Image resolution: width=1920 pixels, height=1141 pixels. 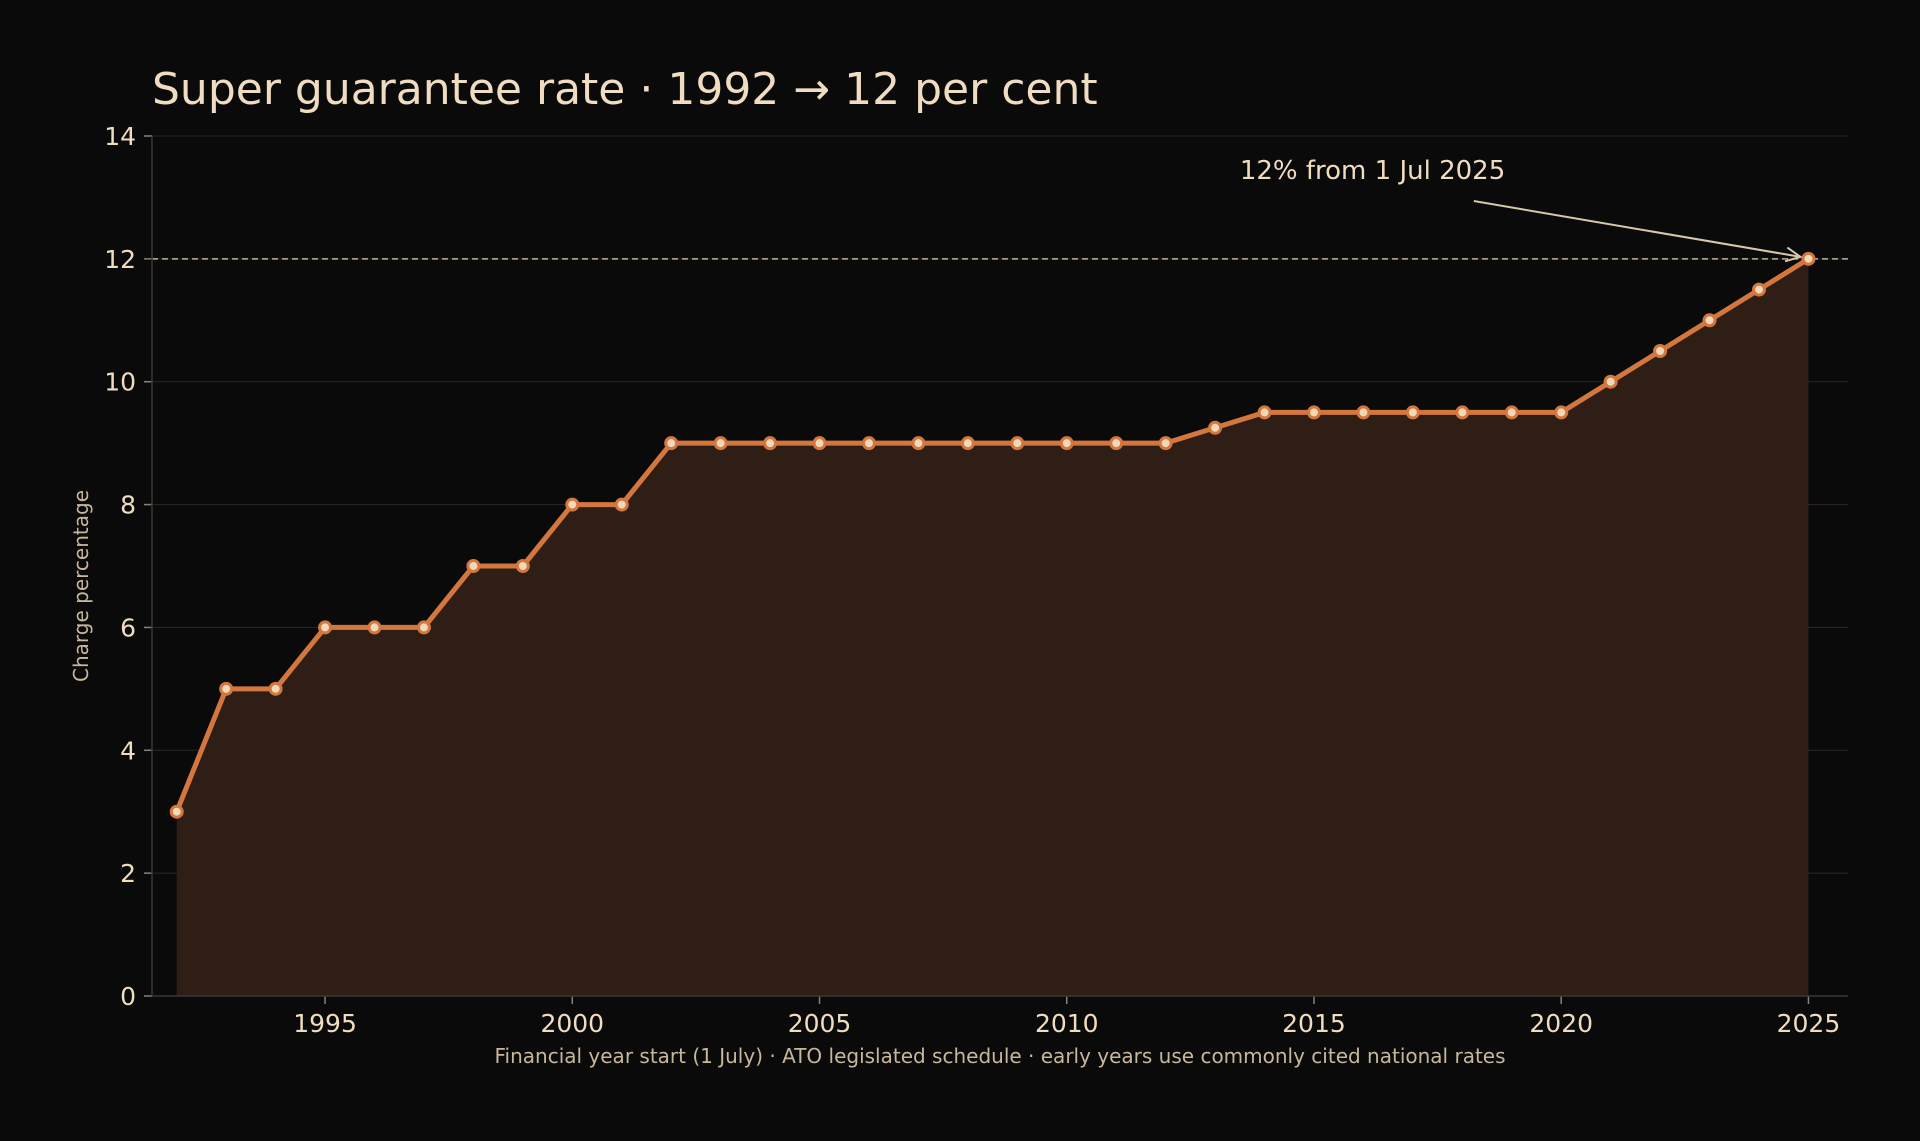 What do you see at coordinates (120, 382) in the screenshot?
I see `y-tick-label: 10` at bounding box center [120, 382].